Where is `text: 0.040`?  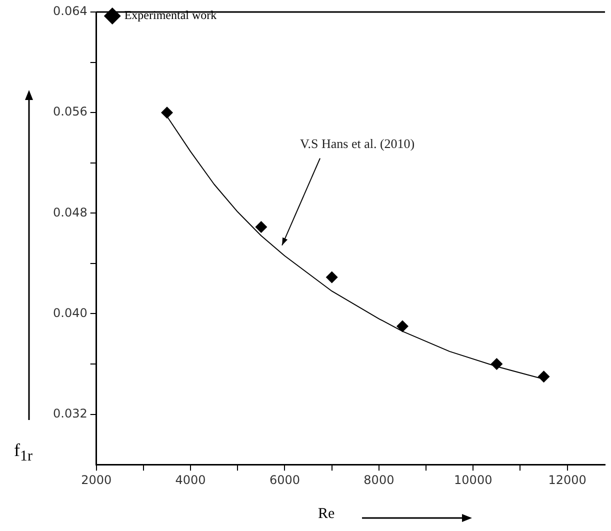
text: 0.040 is located at coordinates (70, 313).